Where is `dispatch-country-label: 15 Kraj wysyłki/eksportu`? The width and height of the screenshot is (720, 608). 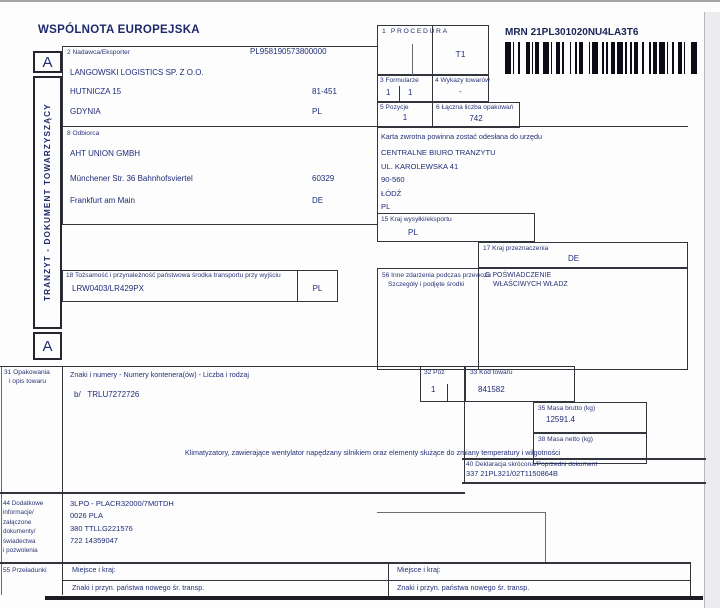 dispatch-country-label: 15 Kraj wysyłki/eksportu is located at coordinates (416, 219).